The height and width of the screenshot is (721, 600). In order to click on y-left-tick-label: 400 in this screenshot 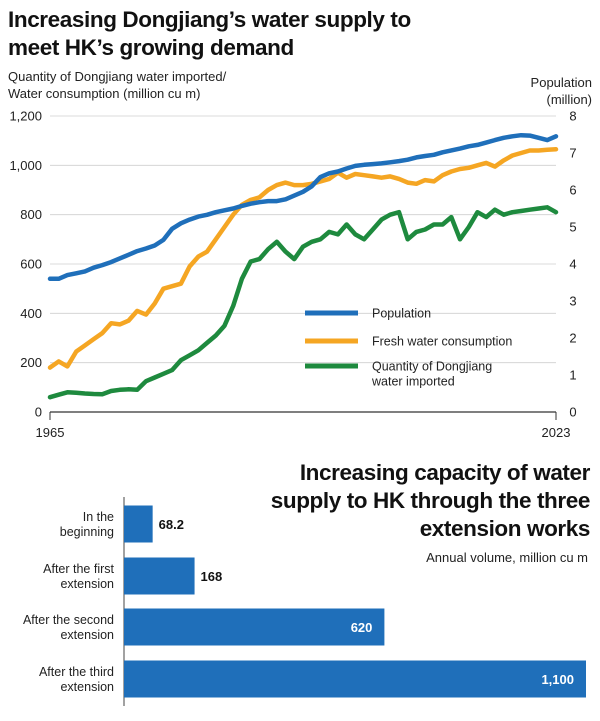, I will do `click(31, 313)`.